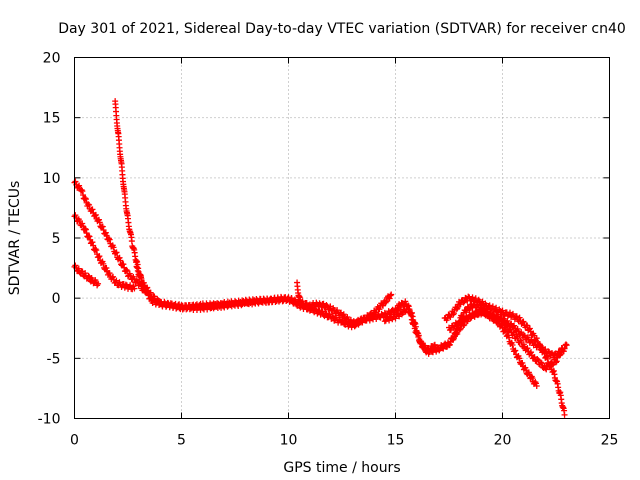  I want to click on x-tick-label: 15, so click(396, 441).